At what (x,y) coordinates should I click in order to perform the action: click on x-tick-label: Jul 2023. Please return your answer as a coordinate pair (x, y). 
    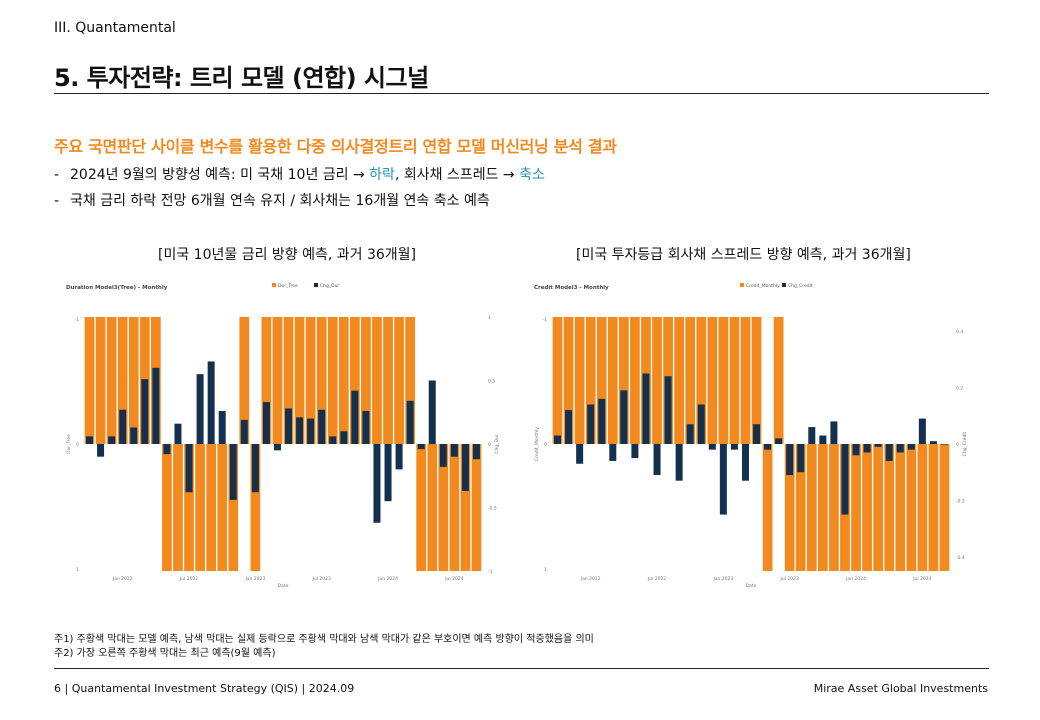
    Looking at the image, I should click on (321, 579).